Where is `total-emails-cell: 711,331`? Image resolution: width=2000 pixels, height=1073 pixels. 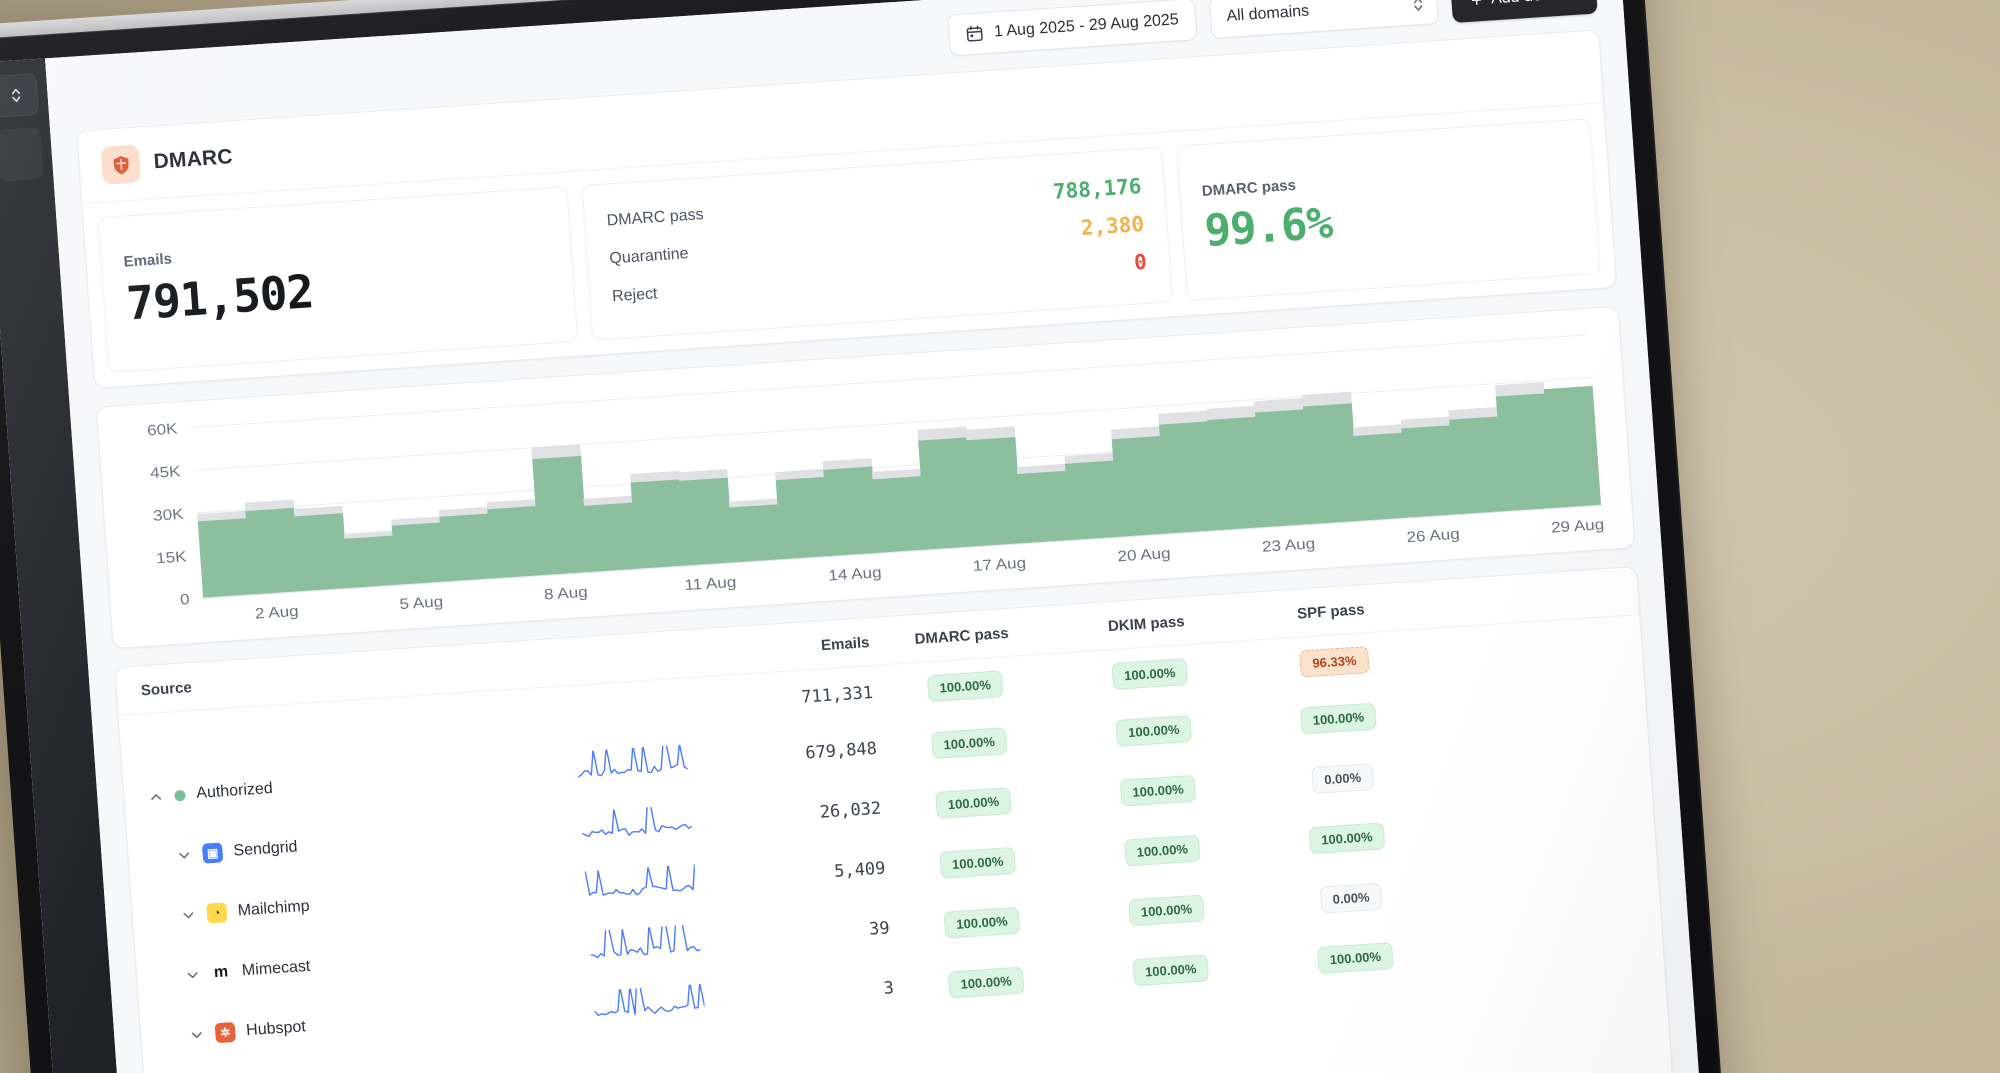
total-emails-cell: 711,331 is located at coordinates (837, 695).